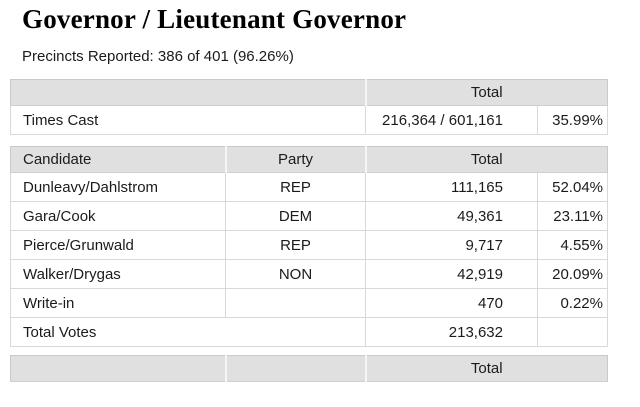 The height and width of the screenshot is (407, 640). I want to click on total-votes-row: Total Votes 213,632, so click(309, 332).